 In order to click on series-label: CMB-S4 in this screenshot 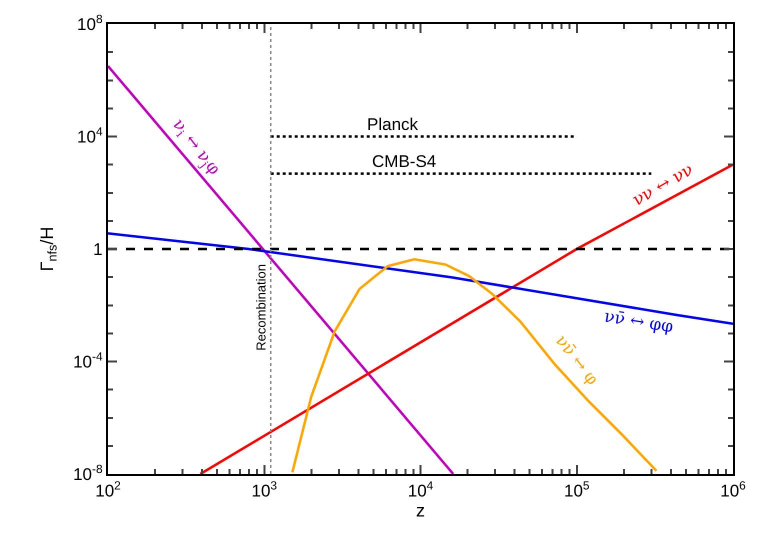, I will do `click(404, 161)`.